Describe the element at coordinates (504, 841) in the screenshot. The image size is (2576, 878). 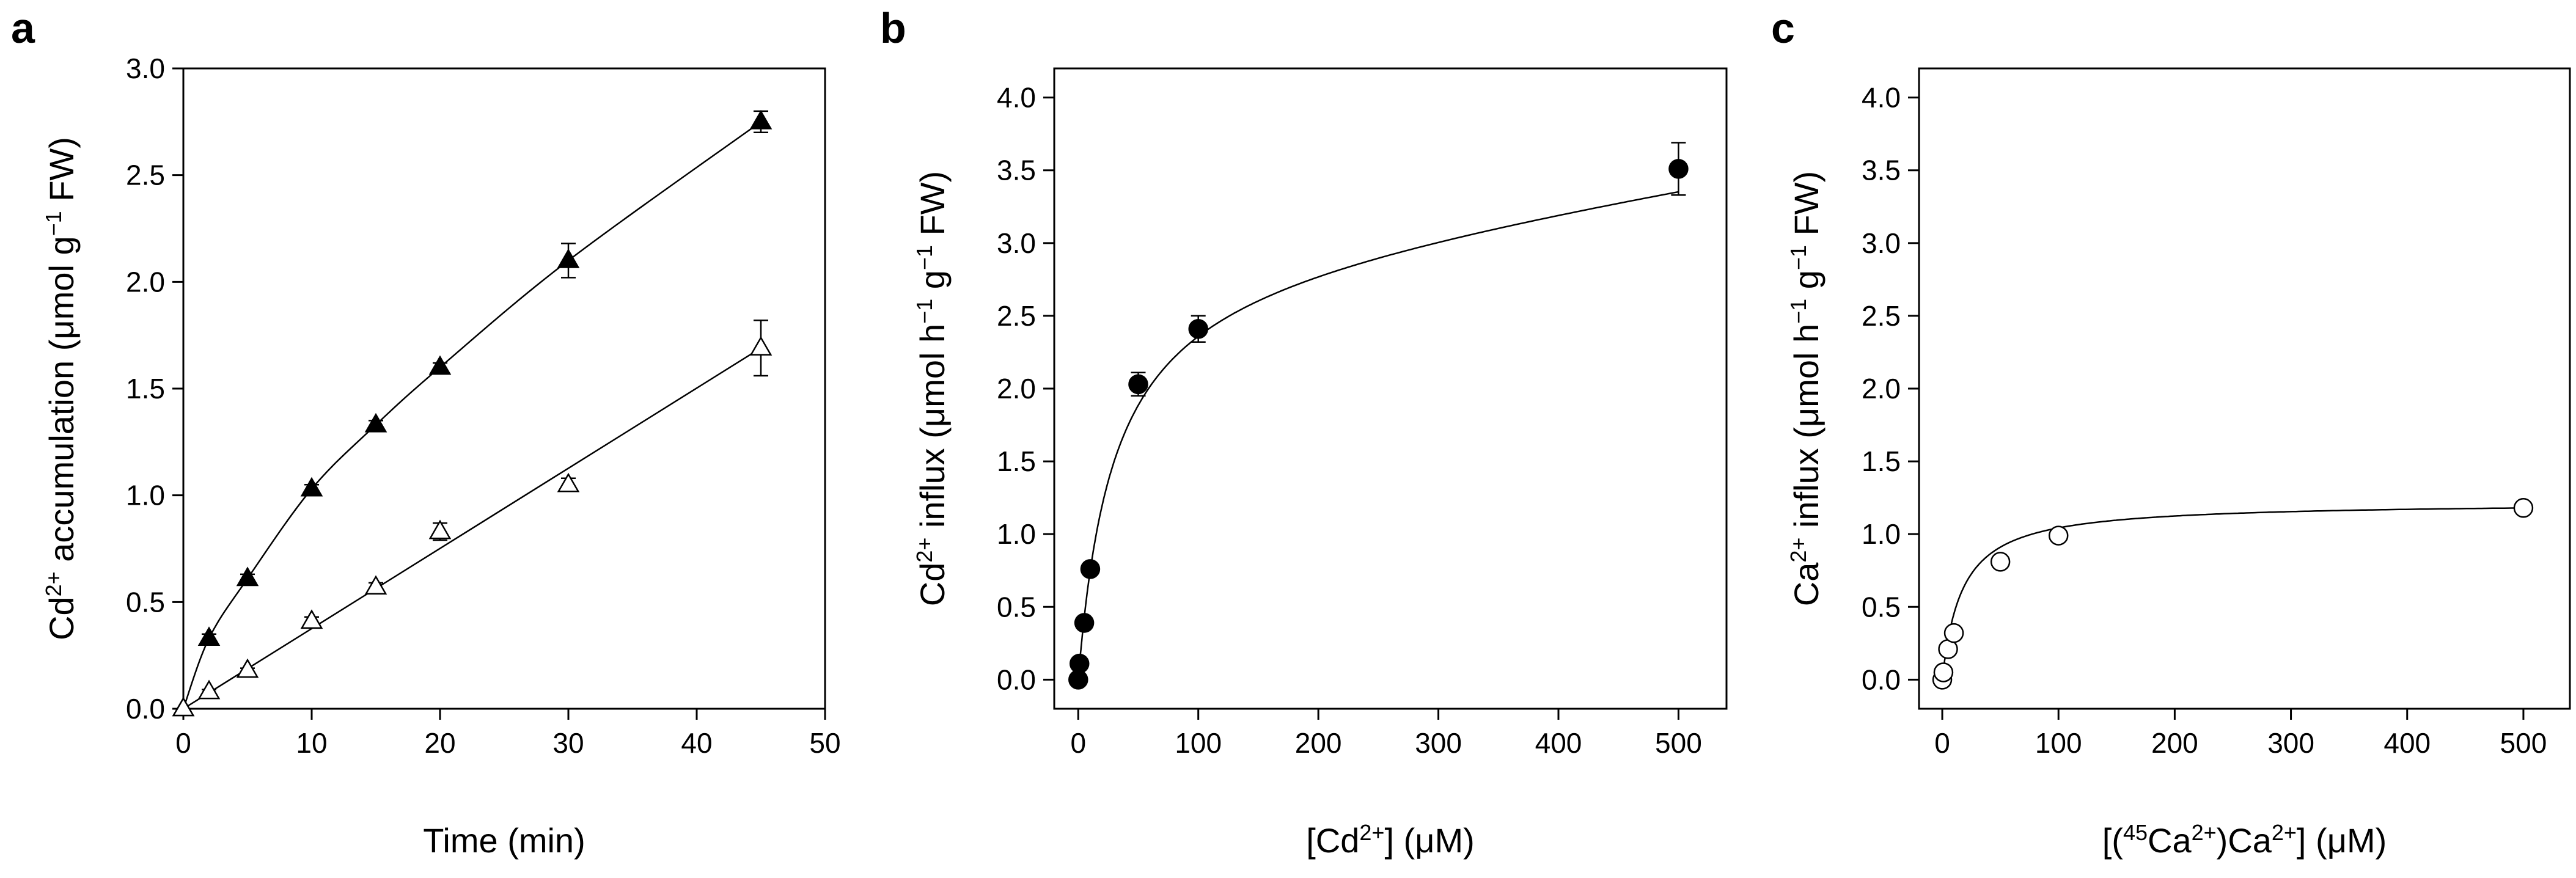
I see `x-axis-title: Time (min)` at that location.